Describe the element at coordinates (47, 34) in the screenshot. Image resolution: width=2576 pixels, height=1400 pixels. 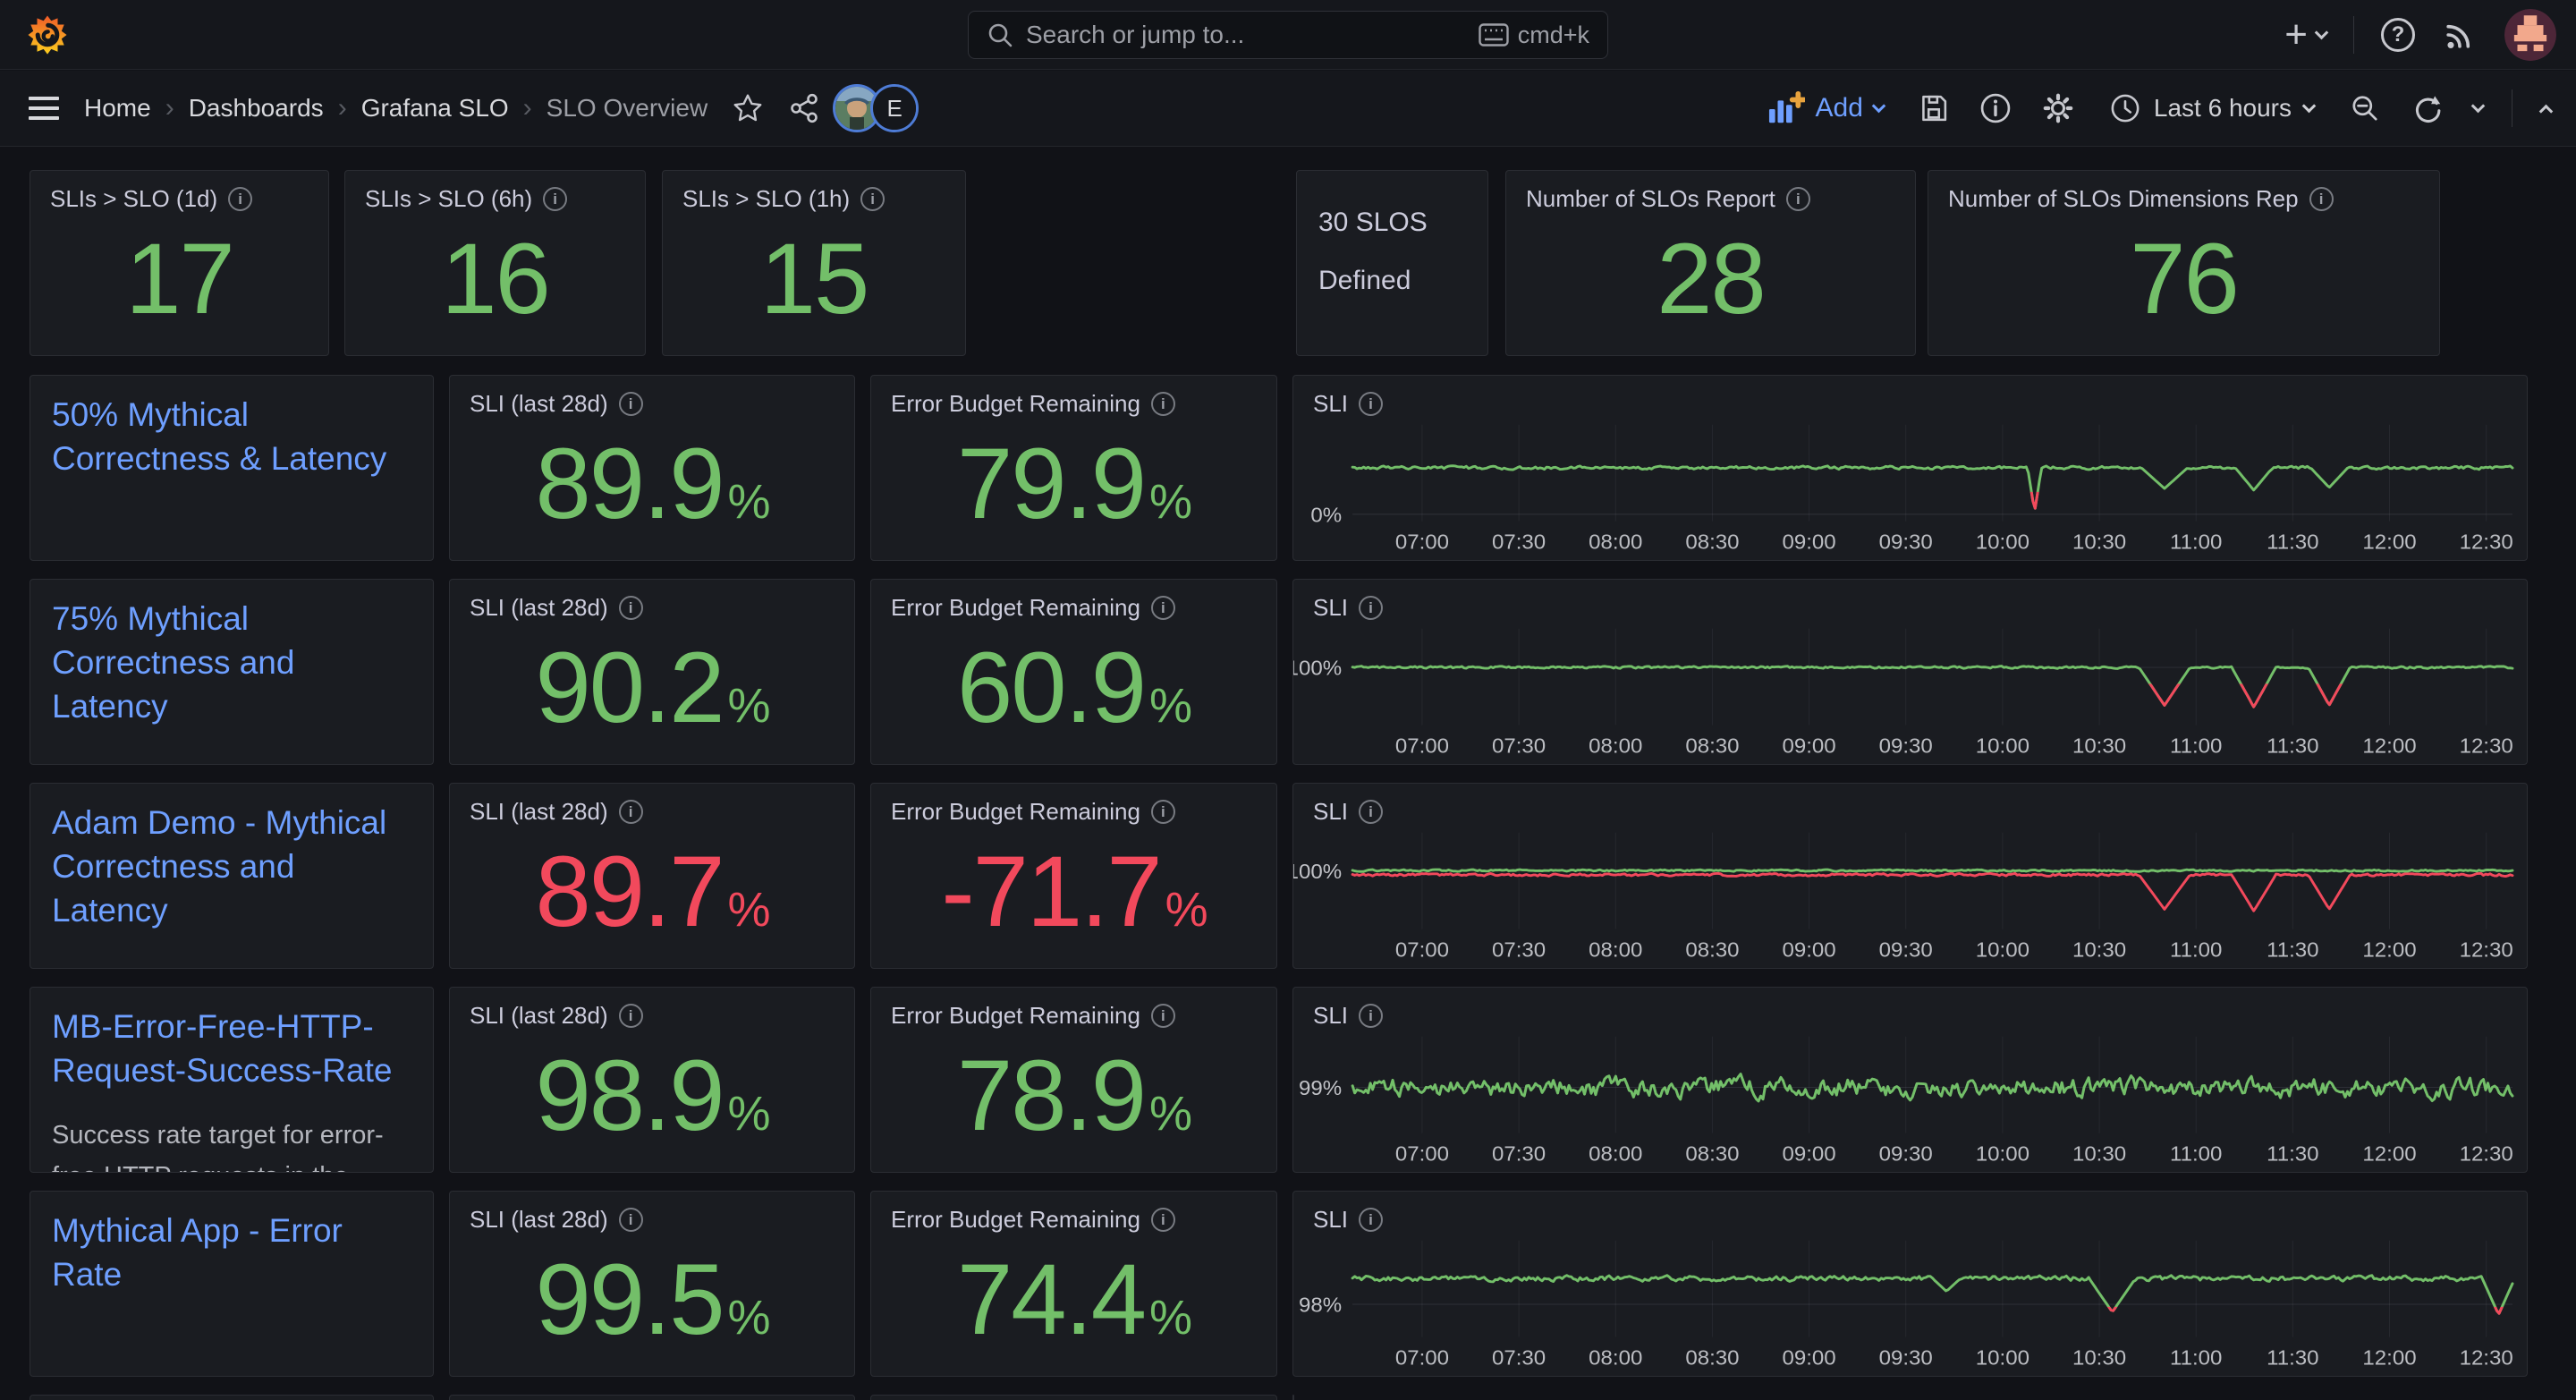
I see `grafana-logo-icon` at that location.